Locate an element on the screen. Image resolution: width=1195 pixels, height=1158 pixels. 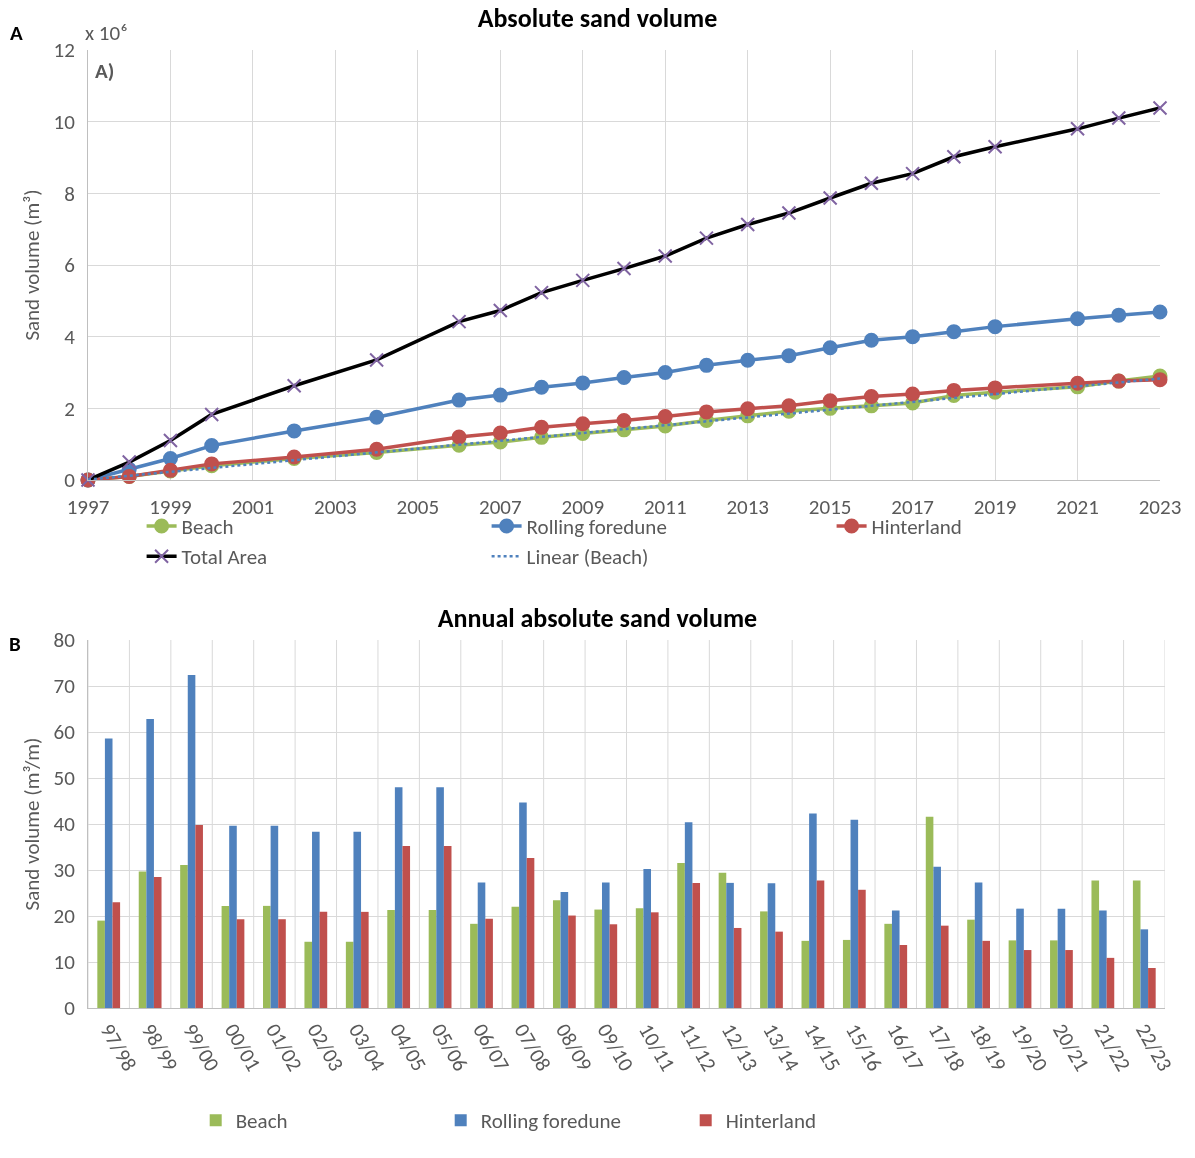
x-tick-label: 2015 is located at coordinates (830, 507).